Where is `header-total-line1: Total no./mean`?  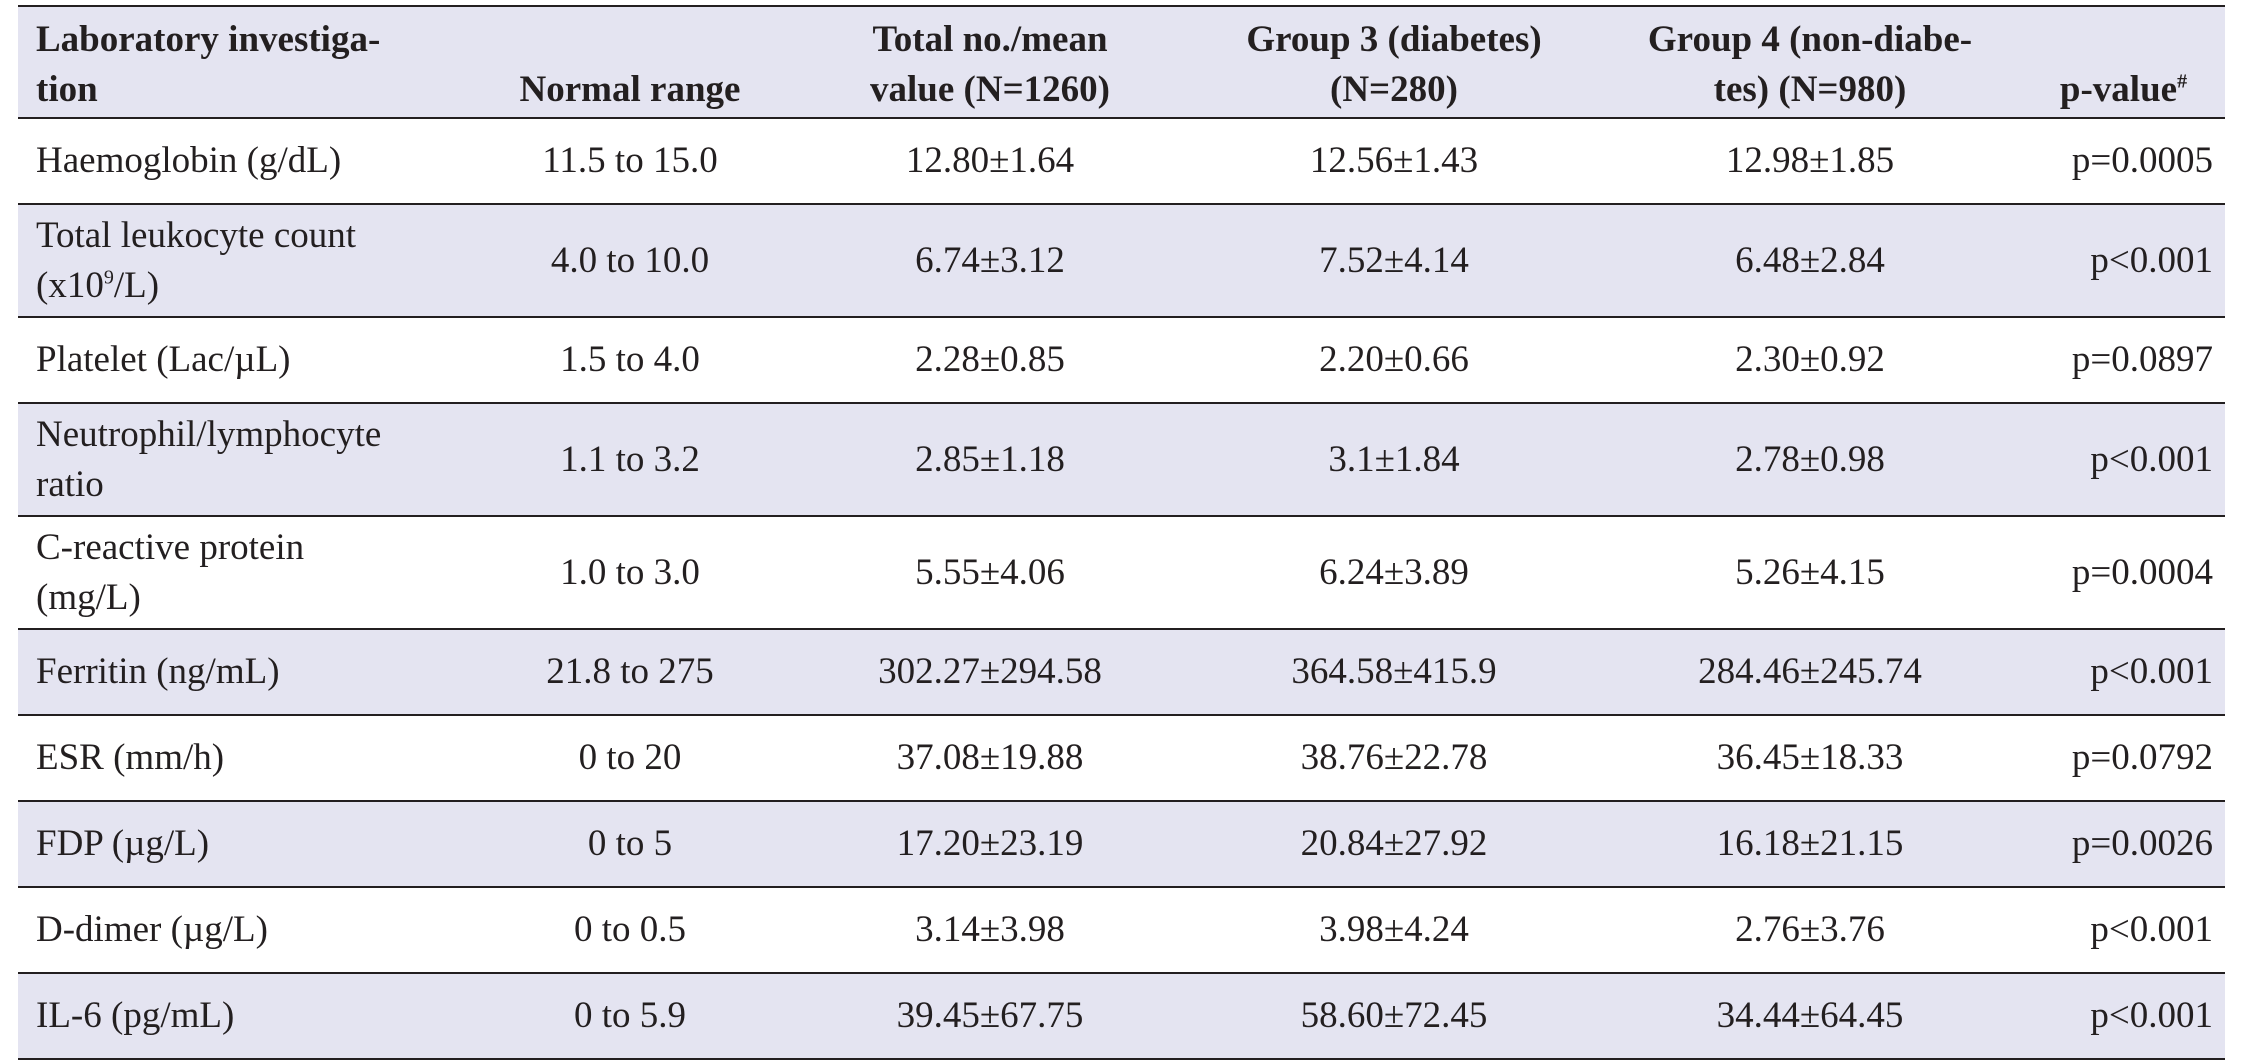 header-total-line1: Total no./mean is located at coordinates (990, 39).